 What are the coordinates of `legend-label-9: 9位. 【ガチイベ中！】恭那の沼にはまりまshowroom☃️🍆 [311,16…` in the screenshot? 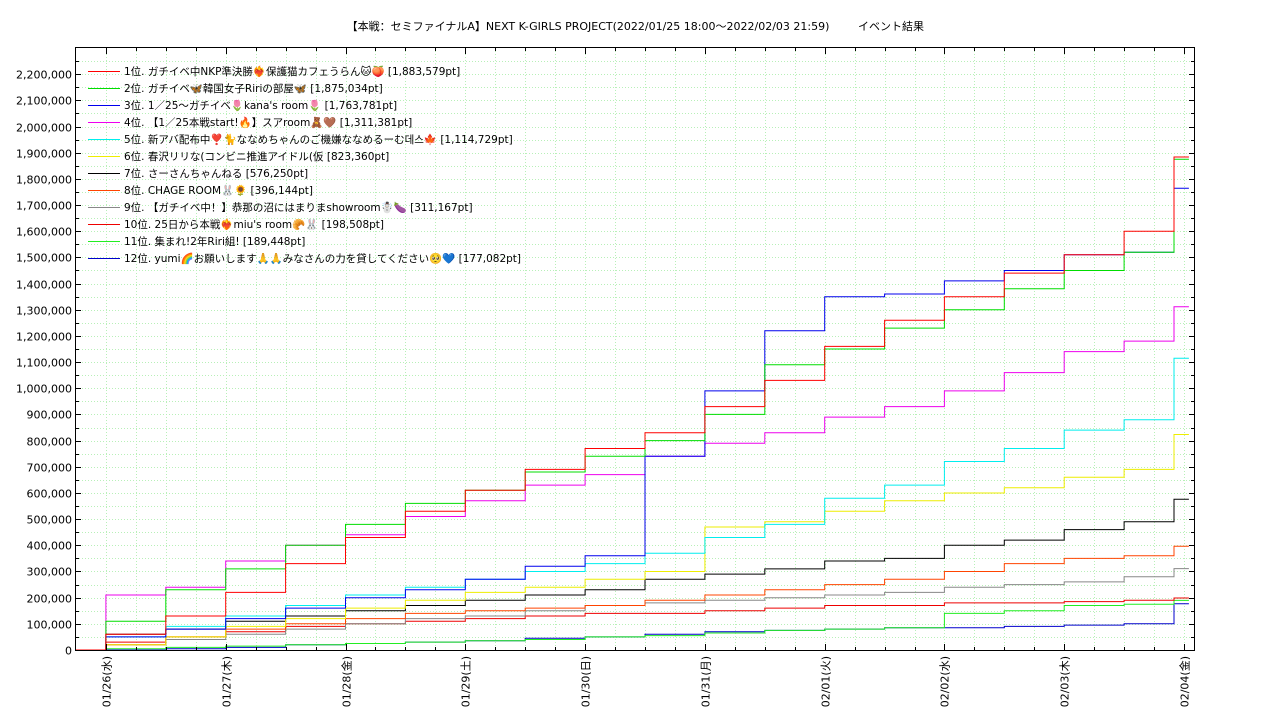 It's located at (298, 207).